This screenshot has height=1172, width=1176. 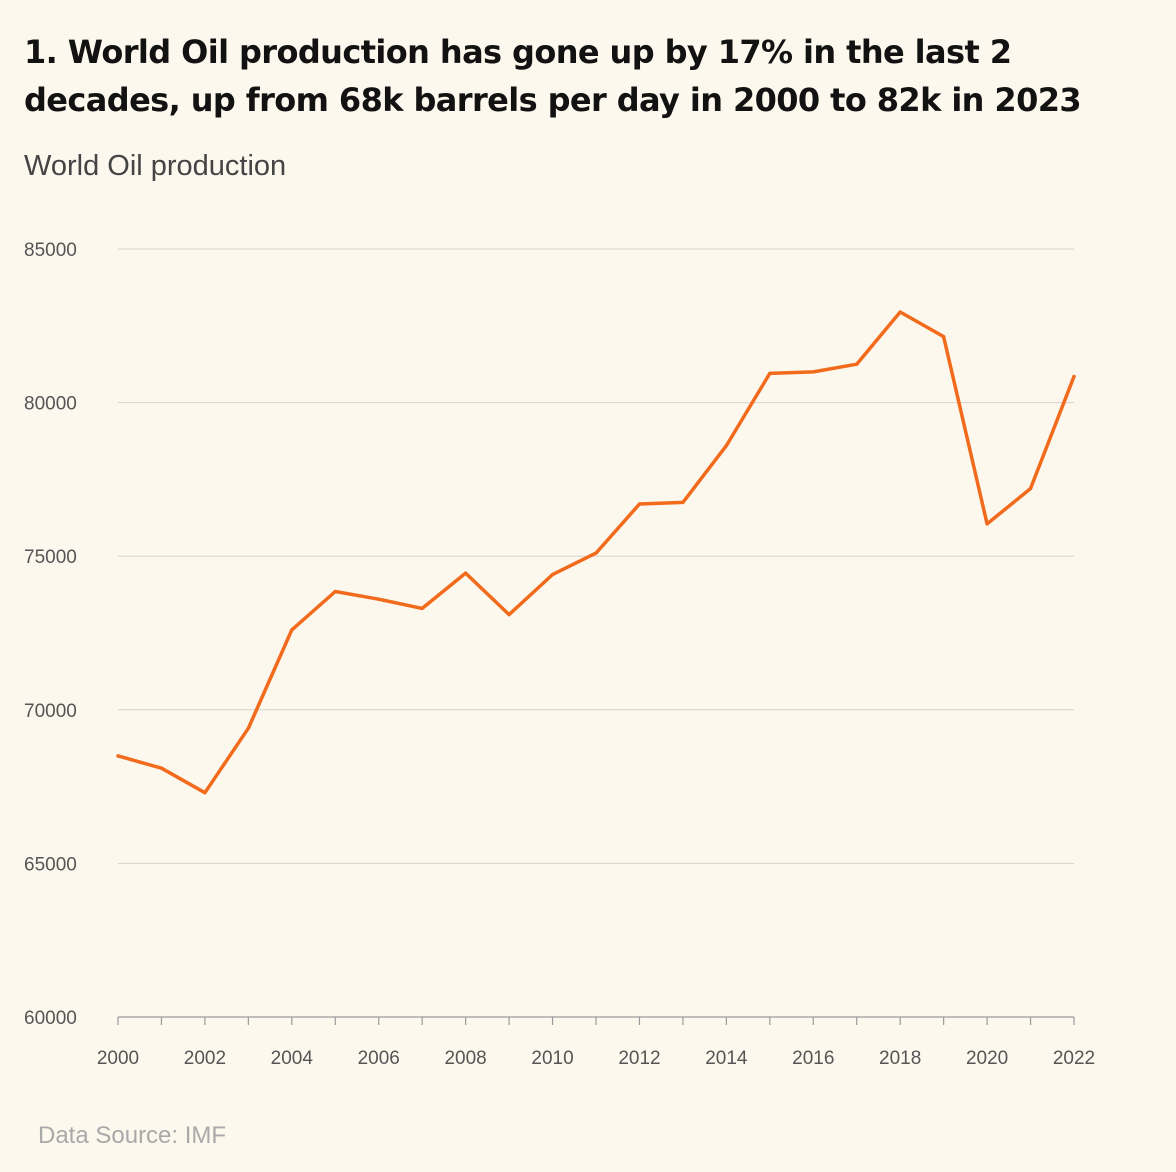 What do you see at coordinates (813, 372) in the screenshot?
I see `data-point-2016` at bounding box center [813, 372].